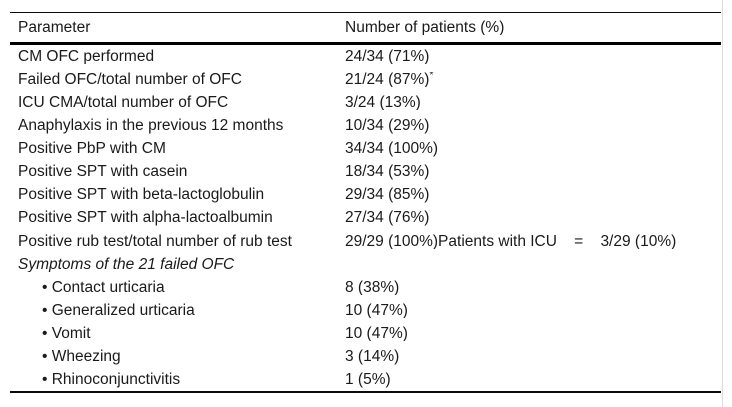 The image size is (732, 407). I want to click on value-cell: 3 (14%), so click(533, 357).